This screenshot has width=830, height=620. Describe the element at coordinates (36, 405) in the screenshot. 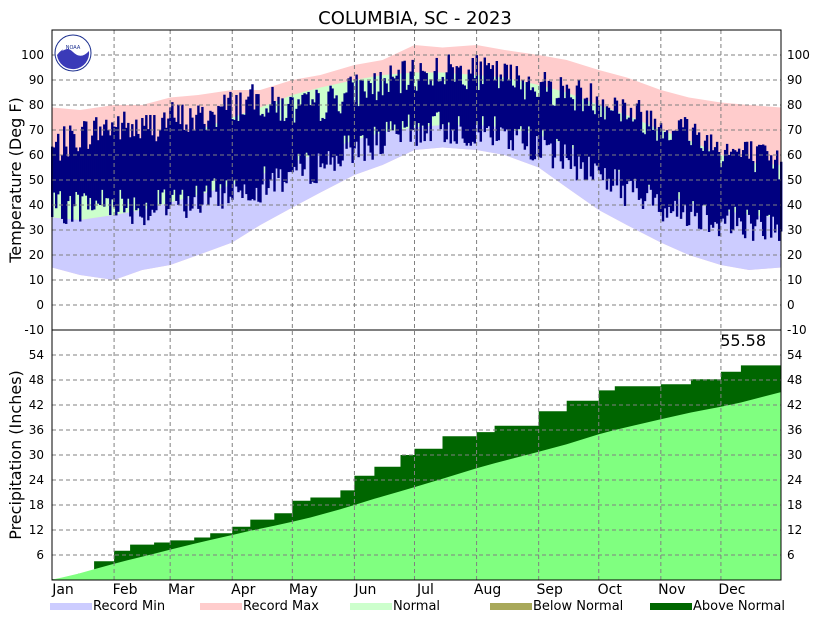

I see `precip-ytick-left: 42` at that location.